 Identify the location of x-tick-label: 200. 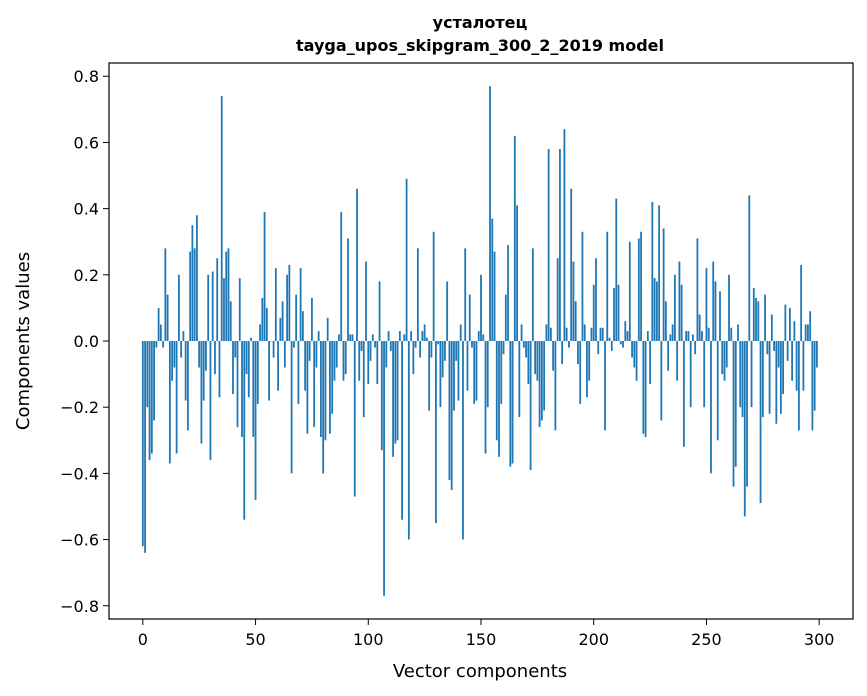
(593, 639).